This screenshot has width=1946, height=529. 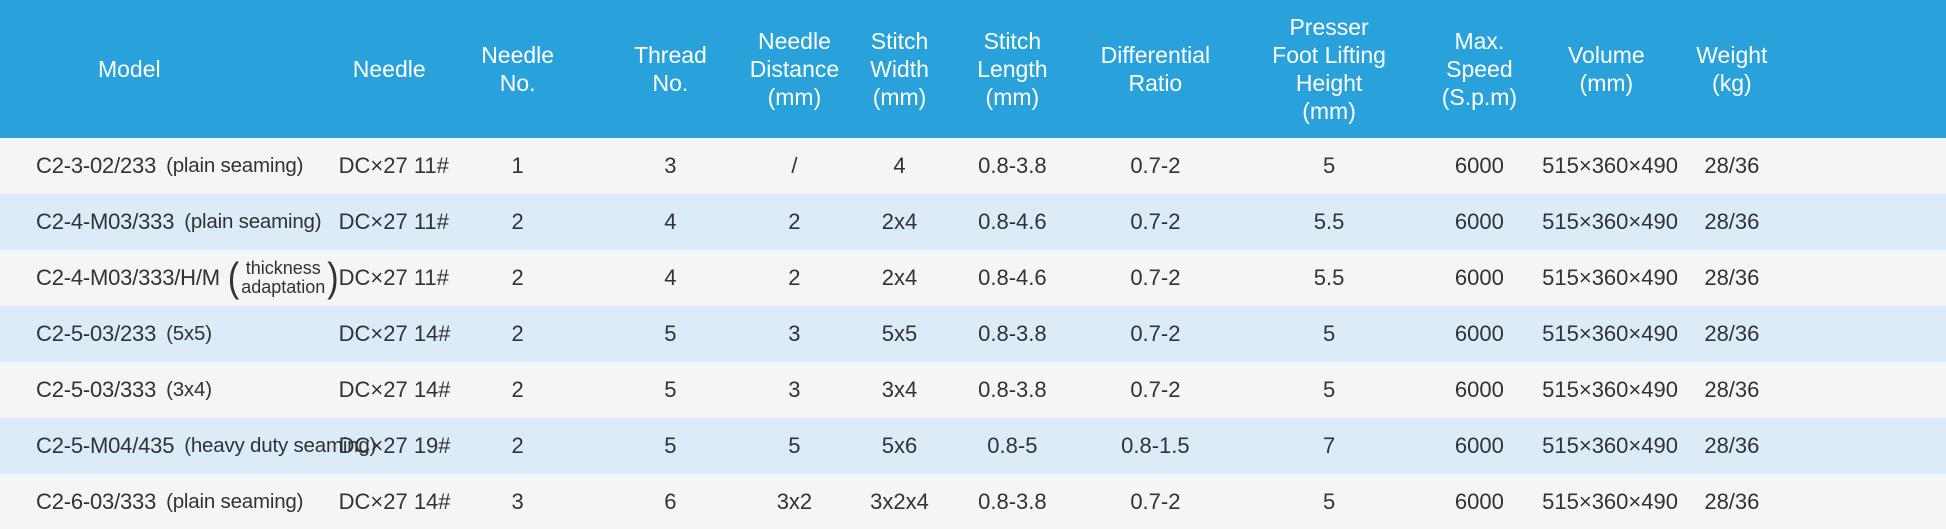 I want to click on cell-thread-no: 3, so click(x=670, y=165).